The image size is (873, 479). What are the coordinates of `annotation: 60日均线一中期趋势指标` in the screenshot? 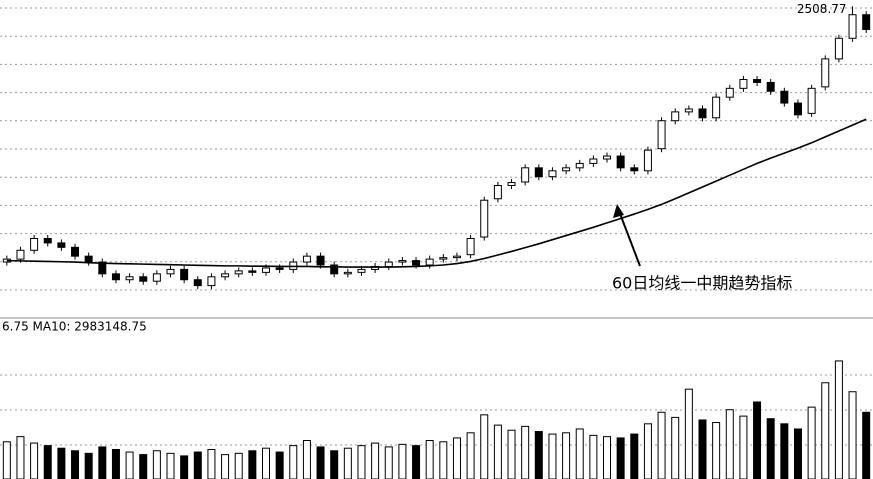 It's located at (702, 283).